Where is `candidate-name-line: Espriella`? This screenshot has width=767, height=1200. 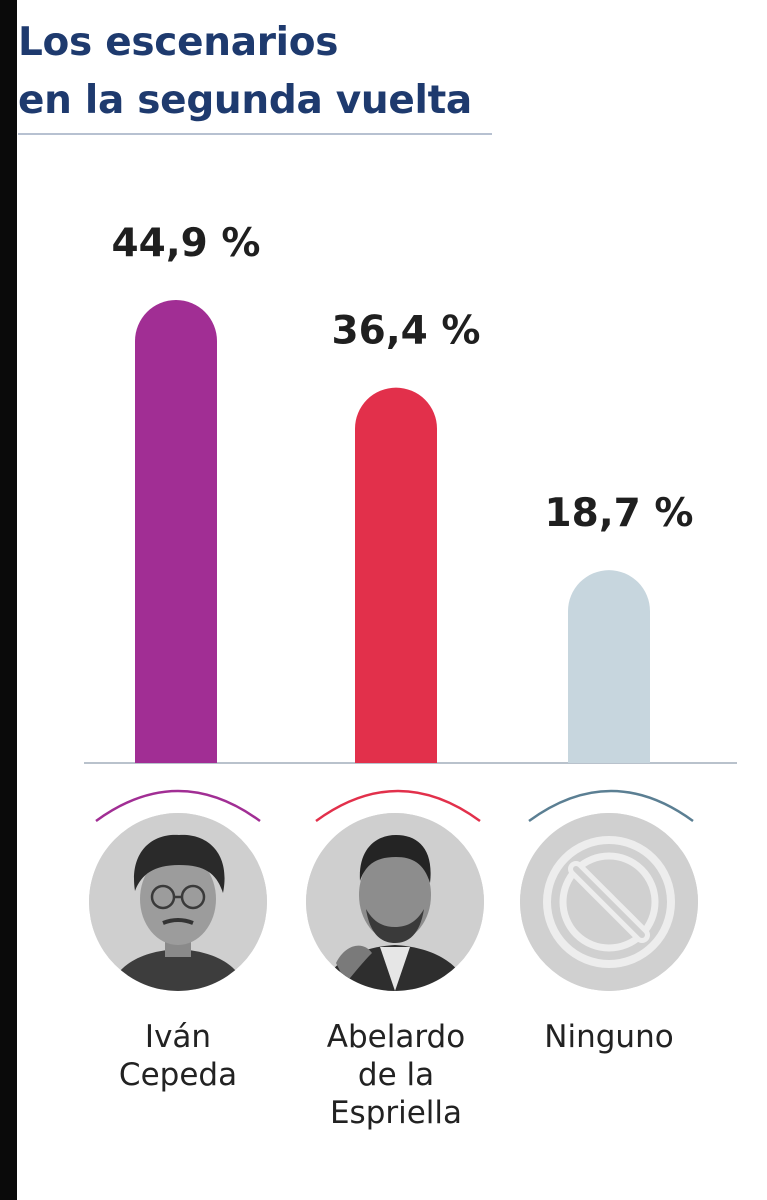
candidate-name-line: Espriella is located at coordinates (396, 1113).